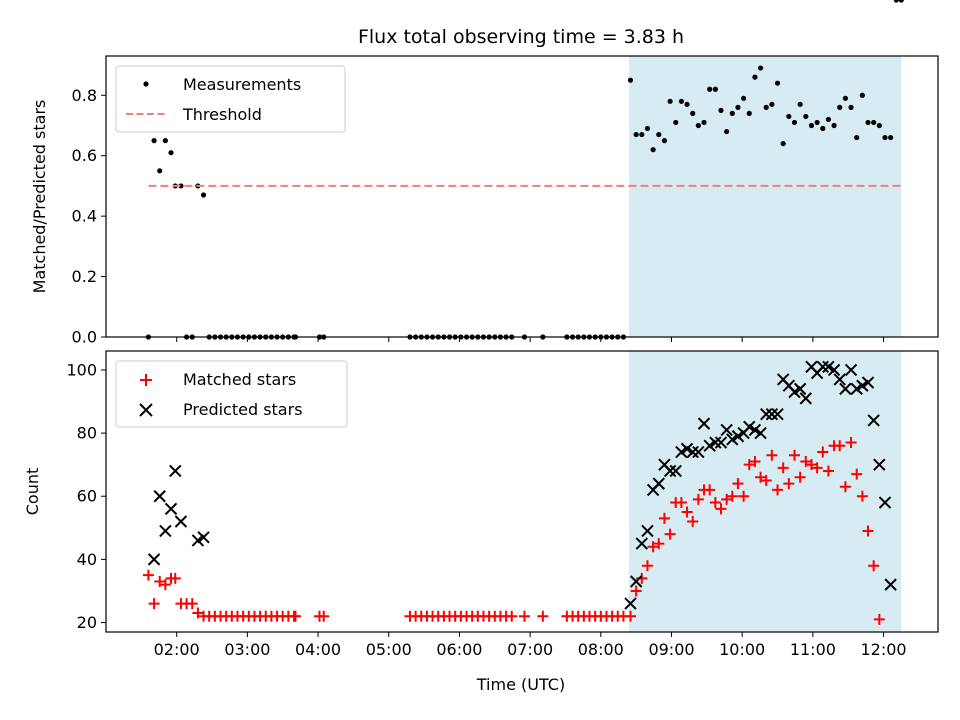 The width and height of the screenshot is (960, 720). What do you see at coordinates (601, 649) in the screenshot?
I see `x-tick-label: 08:00` at bounding box center [601, 649].